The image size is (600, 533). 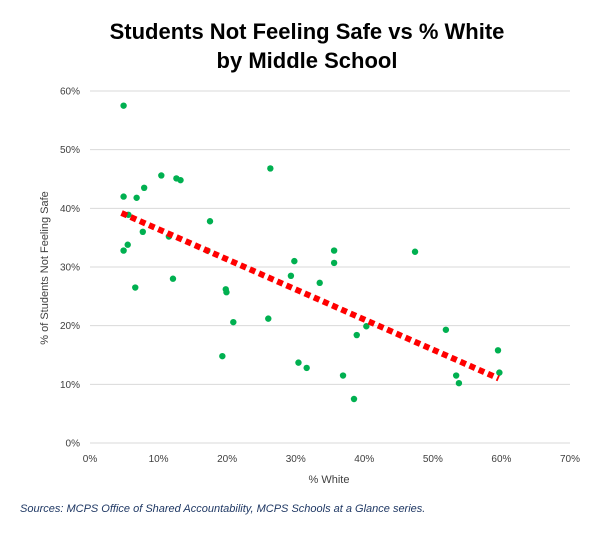 I want to click on x-tick-label: 30%, so click(x=296, y=459).